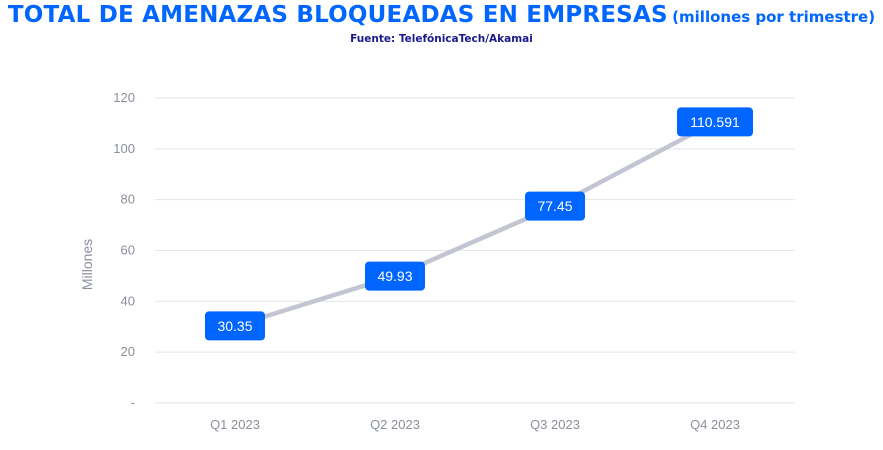 The height and width of the screenshot is (450, 883). What do you see at coordinates (87, 264) in the screenshot?
I see `y-axis-label: Millones` at bounding box center [87, 264].